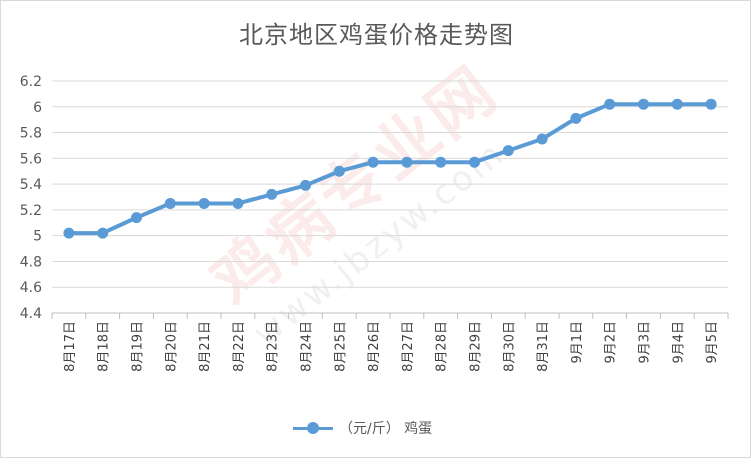 This screenshot has width=751, height=471. I want to click on y-axis: 4.4 4.6 4.8 5 5.2 5.4 5.6 5.8 6 6.2, so click(31, 198).